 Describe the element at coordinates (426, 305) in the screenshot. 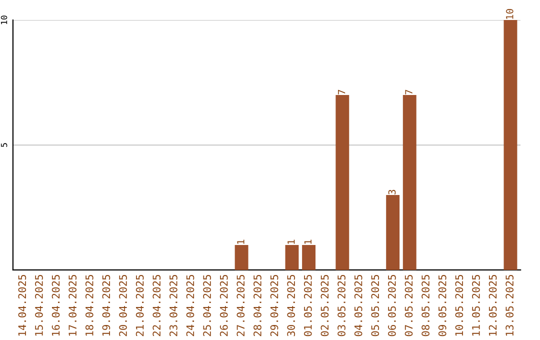

I see `x-tick-label: 08.05.2025` at that location.